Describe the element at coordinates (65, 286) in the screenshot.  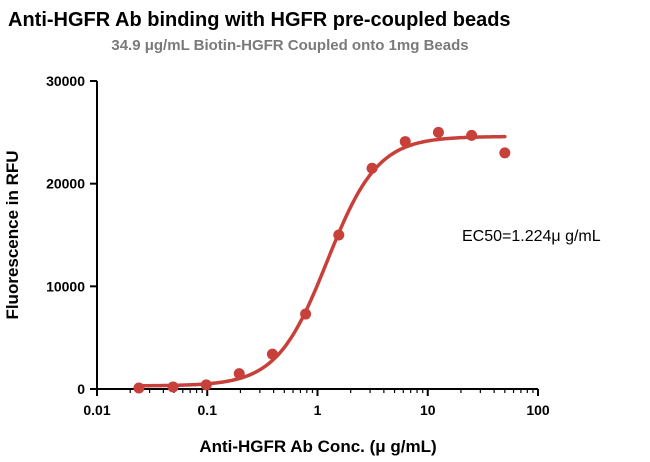
I see `y-tick-label: 10000` at that location.